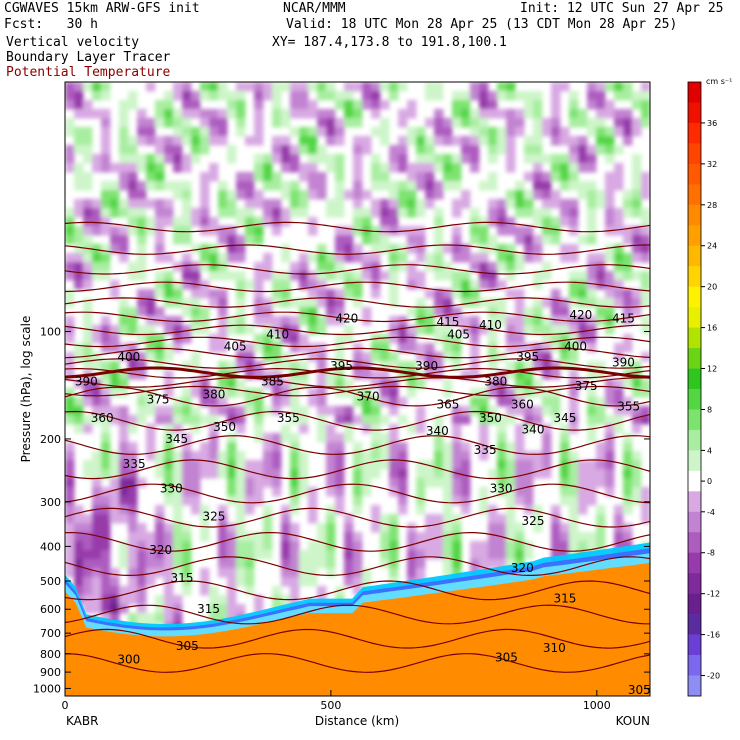 This screenshot has height=740, width=740. What do you see at coordinates (341, 366) in the screenshot?
I see `theta-label: 395` at bounding box center [341, 366].